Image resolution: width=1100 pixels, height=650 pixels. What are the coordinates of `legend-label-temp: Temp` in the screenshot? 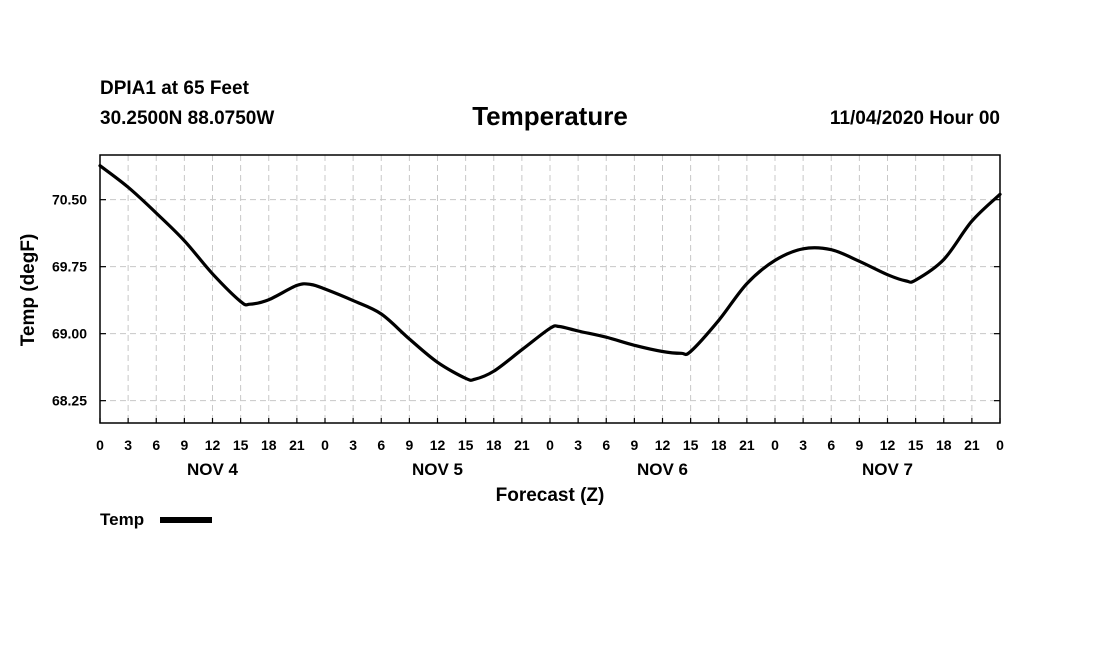 It's located at (122, 519).